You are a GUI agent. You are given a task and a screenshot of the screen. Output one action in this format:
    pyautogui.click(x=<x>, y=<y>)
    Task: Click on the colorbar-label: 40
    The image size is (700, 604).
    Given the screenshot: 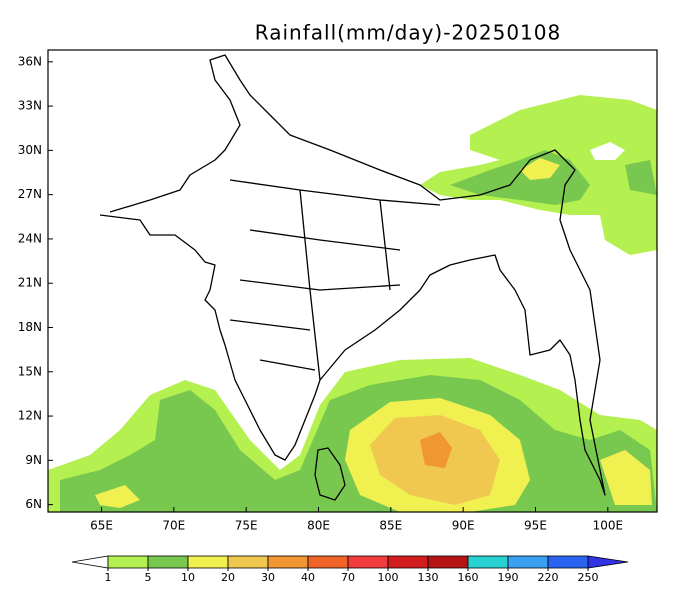 What is the action you would take?
    pyautogui.click(x=308, y=577)
    